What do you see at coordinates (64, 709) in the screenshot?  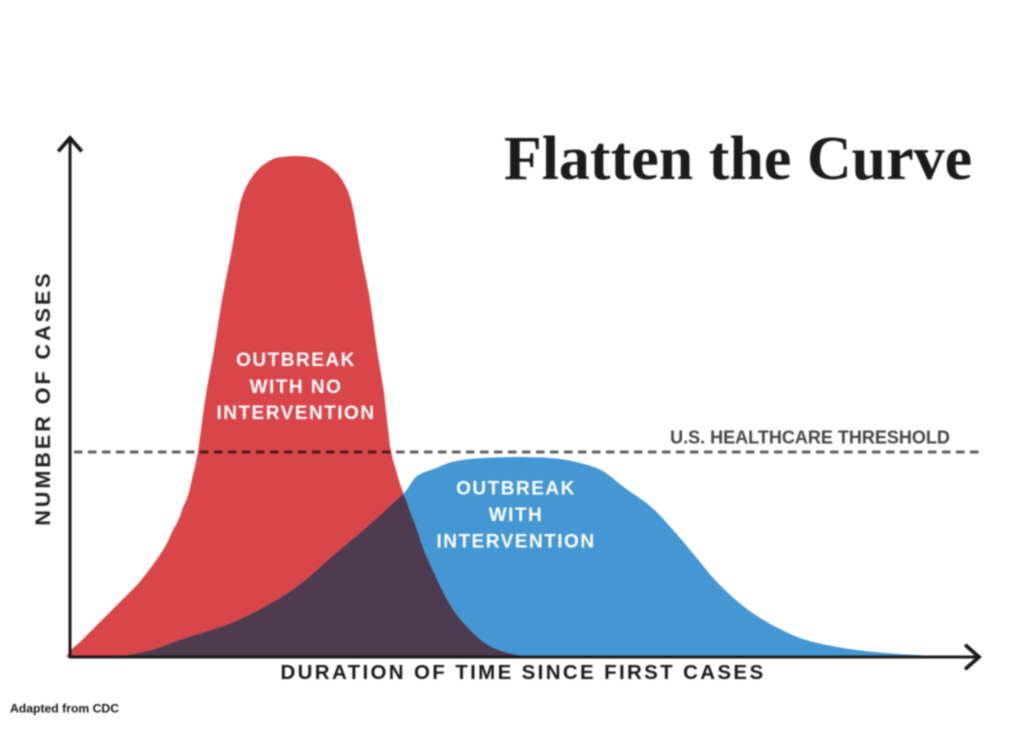 I see `svg-text: Adapted from CDC` at bounding box center [64, 709].